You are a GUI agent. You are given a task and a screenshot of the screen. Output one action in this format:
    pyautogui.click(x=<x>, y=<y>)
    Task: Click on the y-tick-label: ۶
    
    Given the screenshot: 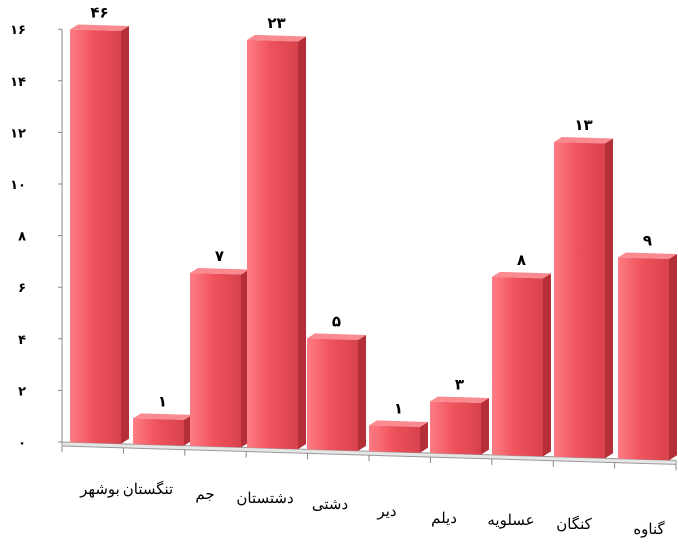 What is the action you would take?
    pyautogui.click(x=22, y=288)
    